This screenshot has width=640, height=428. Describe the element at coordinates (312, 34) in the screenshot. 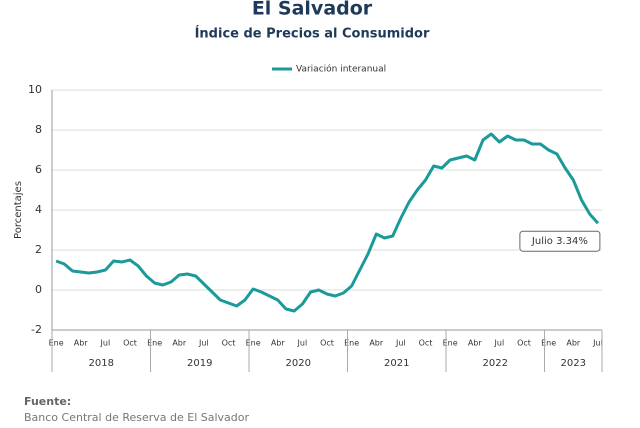

I see `chart-subtitle: Índice de Precios al Consumidor` at that location.